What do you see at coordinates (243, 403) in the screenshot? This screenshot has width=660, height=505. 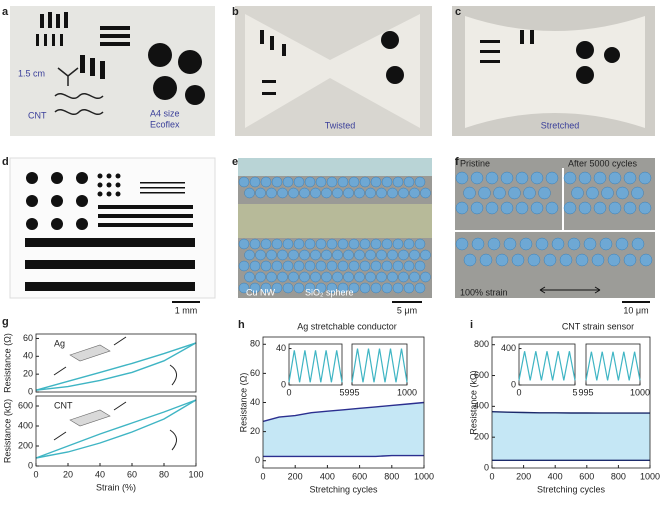 I see `y-axis-label: Resistance (Ω)` at bounding box center [243, 403].